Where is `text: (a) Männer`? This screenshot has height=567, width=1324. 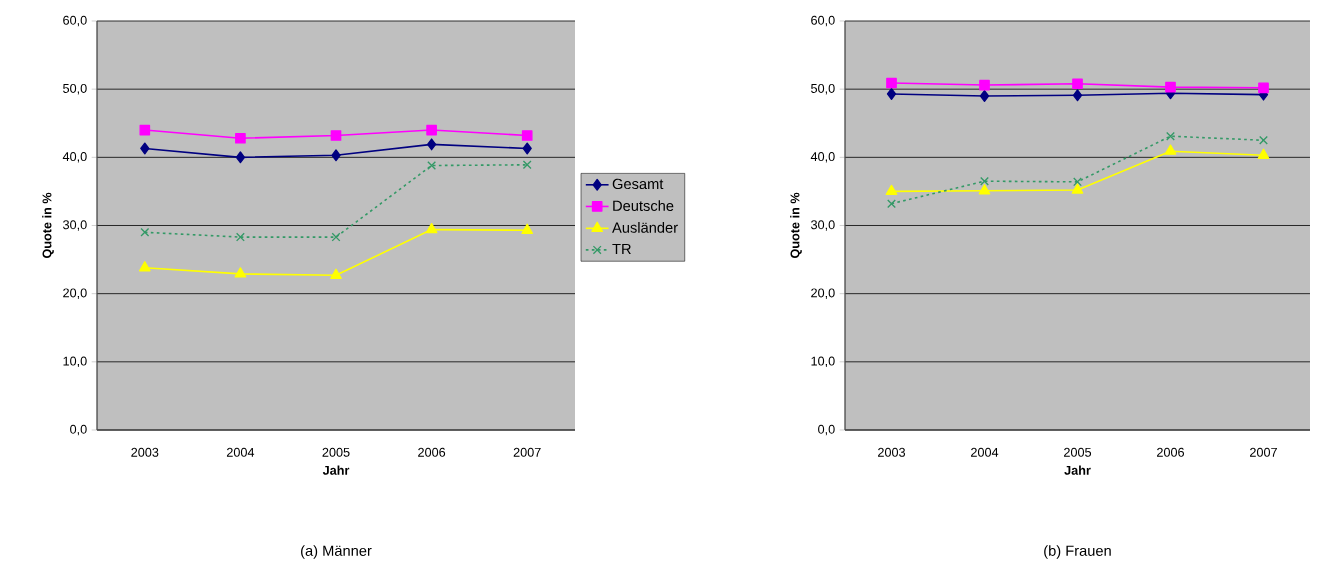 text: (a) Männer is located at coordinates (336, 552).